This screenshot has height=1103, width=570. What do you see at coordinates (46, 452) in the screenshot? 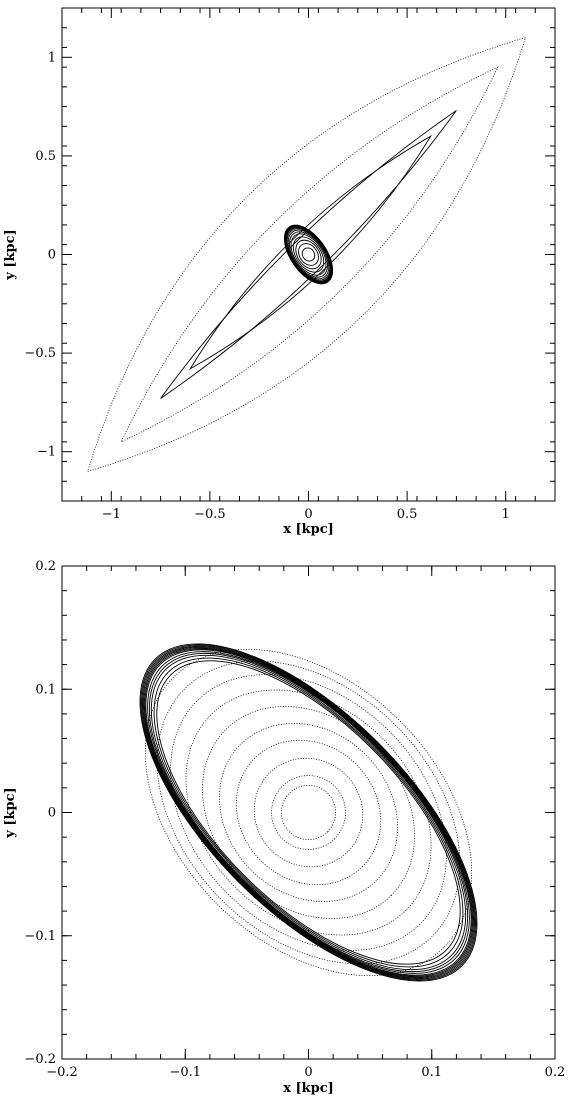
I see `y-tick-label: −1` at bounding box center [46, 452].